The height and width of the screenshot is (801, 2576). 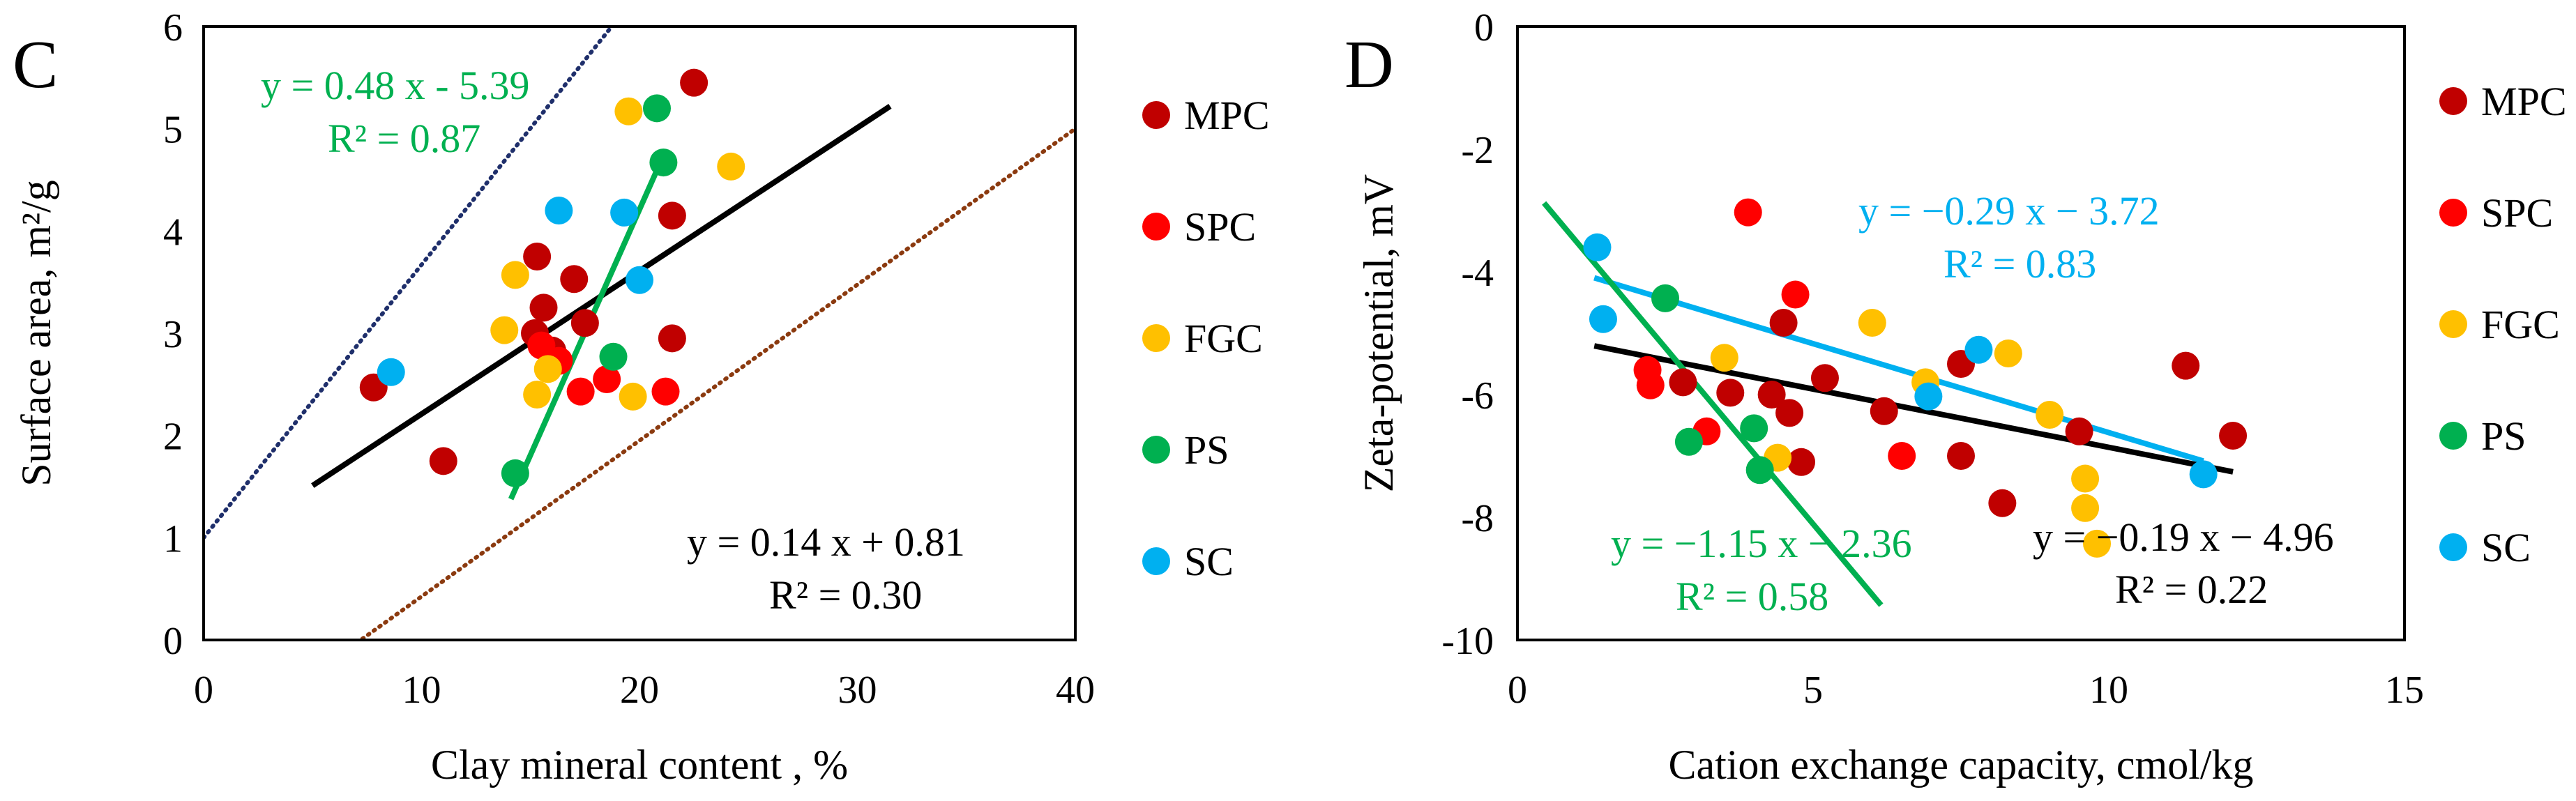 What do you see at coordinates (552, 277) in the screenshot?
I see `c-points` at bounding box center [552, 277].